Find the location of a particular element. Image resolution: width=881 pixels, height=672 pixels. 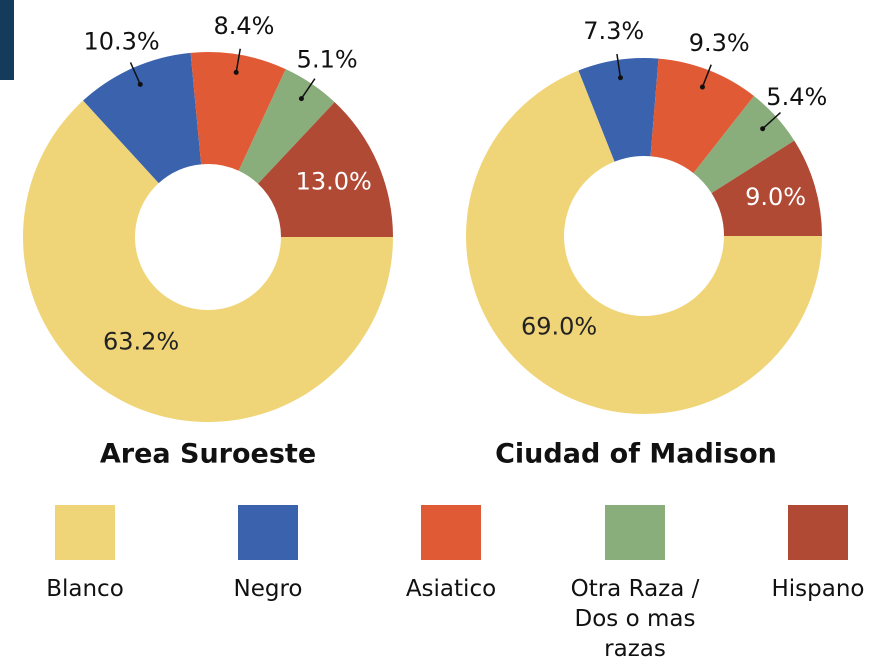

value-label: 69.0% is located at coordinates (559, 327).